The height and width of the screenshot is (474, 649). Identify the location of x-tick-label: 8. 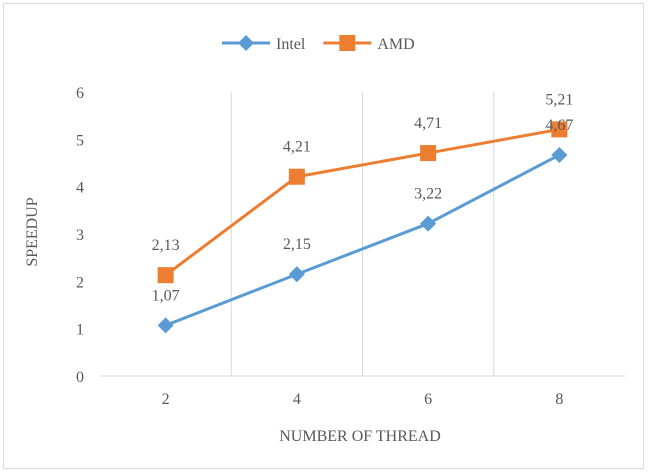
(559, 399).